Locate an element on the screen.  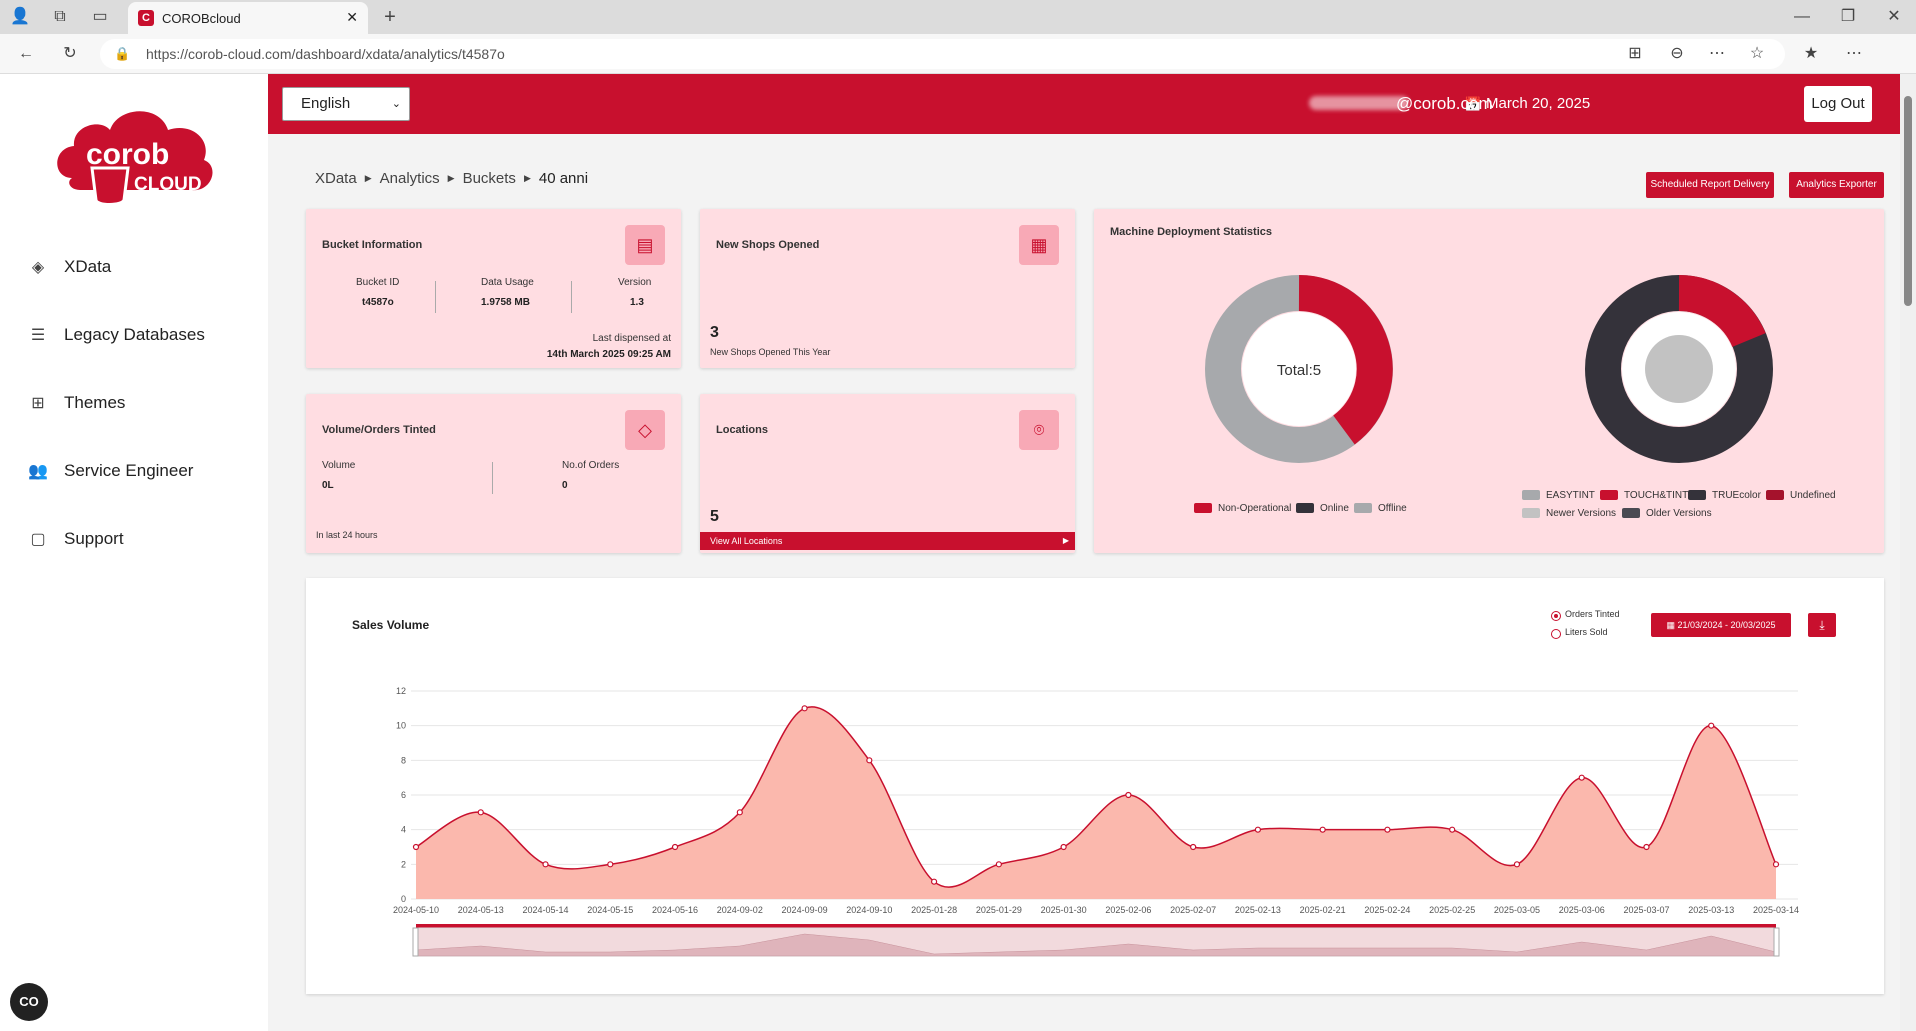
volume-footer: In last 24 hours is located at coordinates (347, 535).